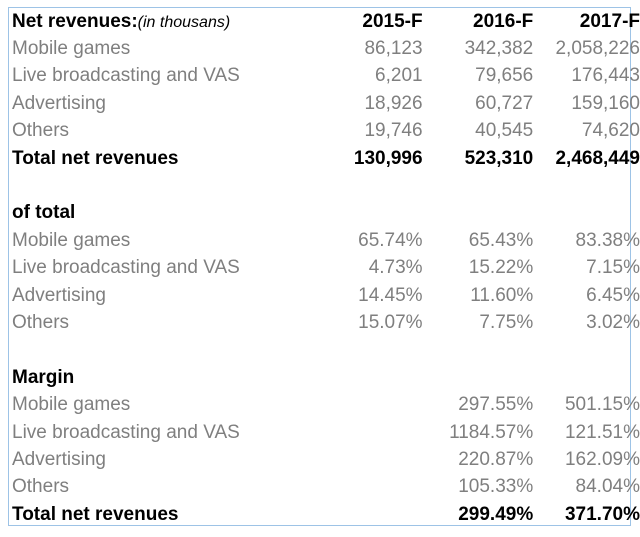 This screenshot has width=640, height=537. What do you see at coordinates (395, 268) in the screenshot?
I see `cell-value: 4.73%` at bounding box center [395, 268].